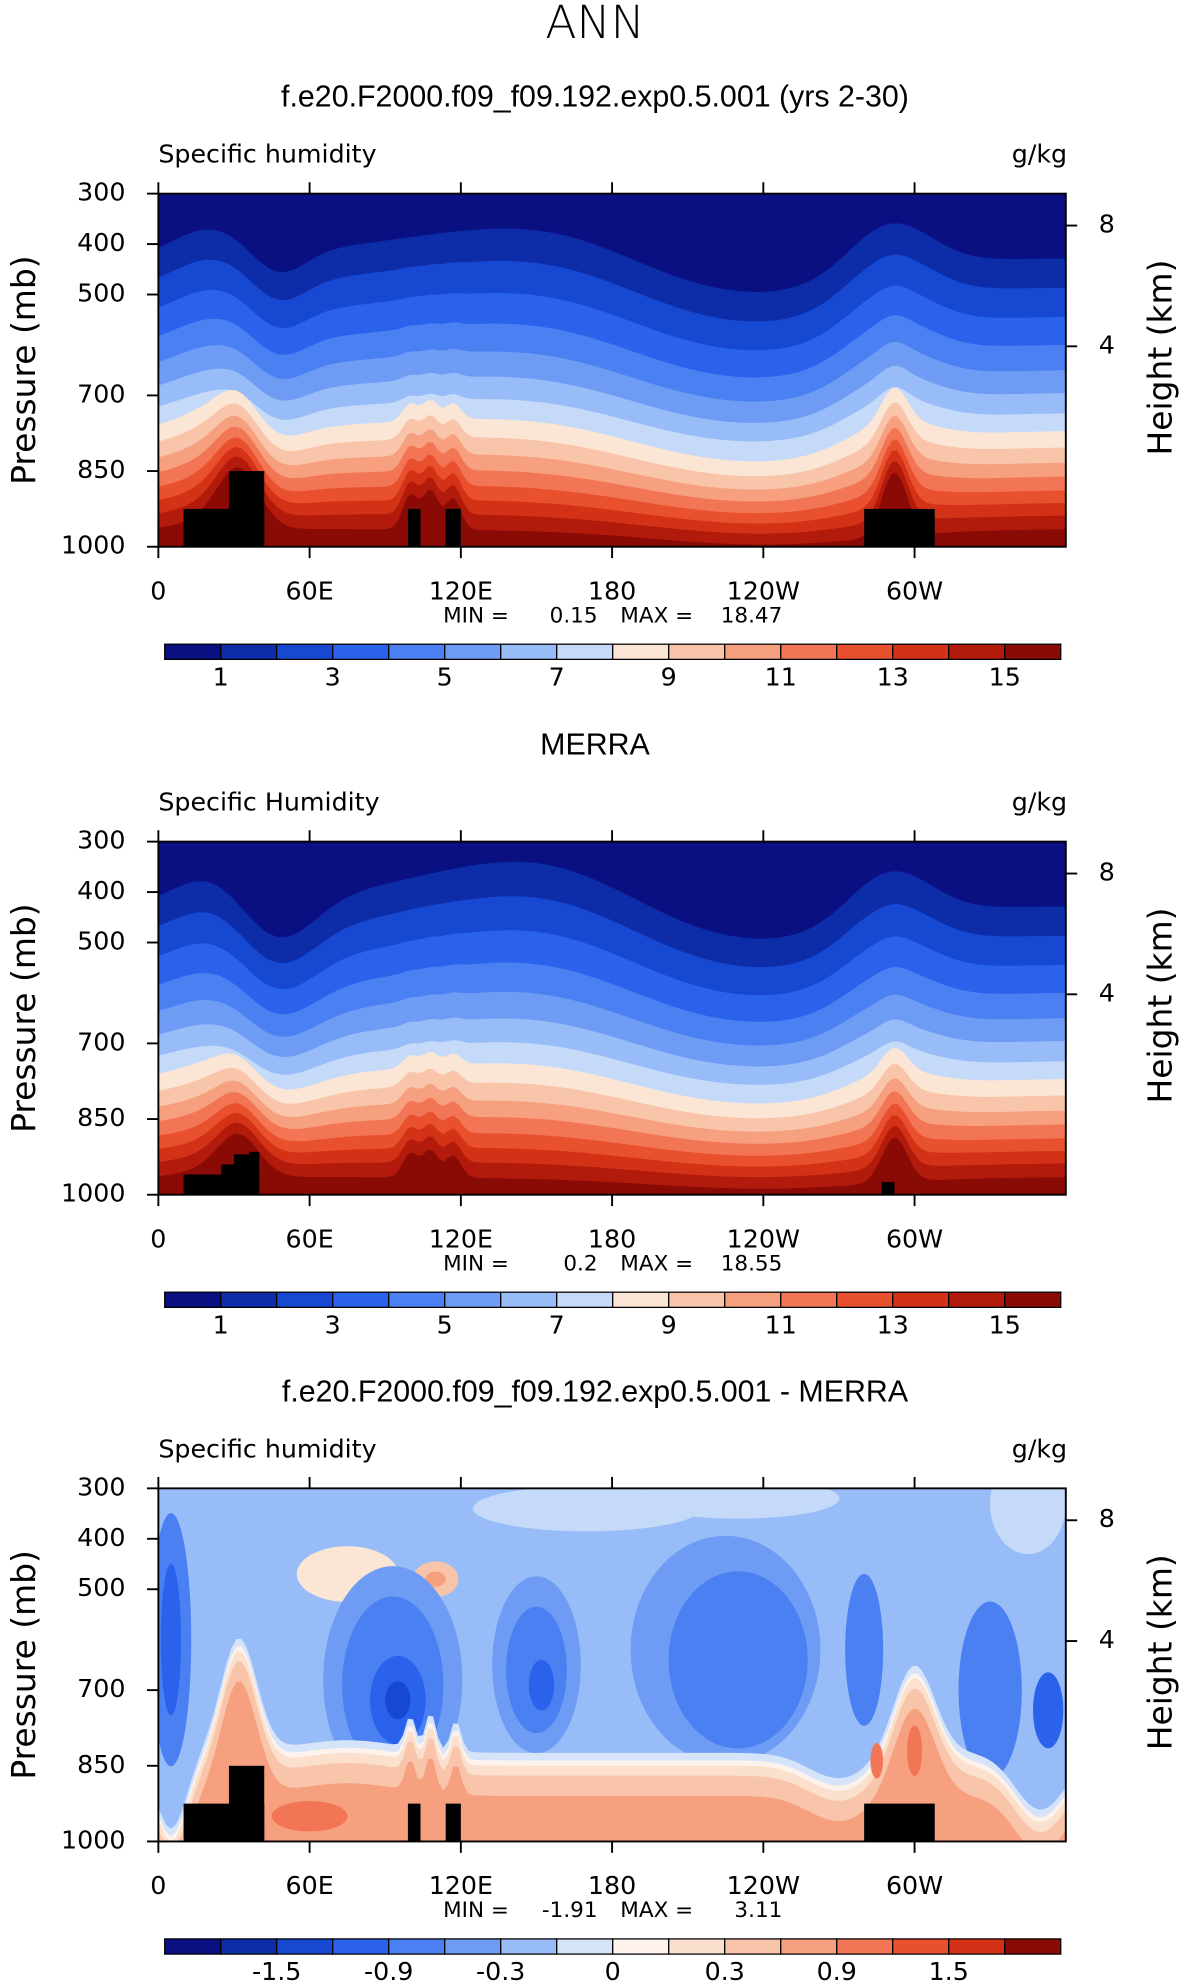  What do you see at coordinates (276, 1971) in the screenshot?
I see `colorbar-label: -1.5` at bounding box center [276, 1971].